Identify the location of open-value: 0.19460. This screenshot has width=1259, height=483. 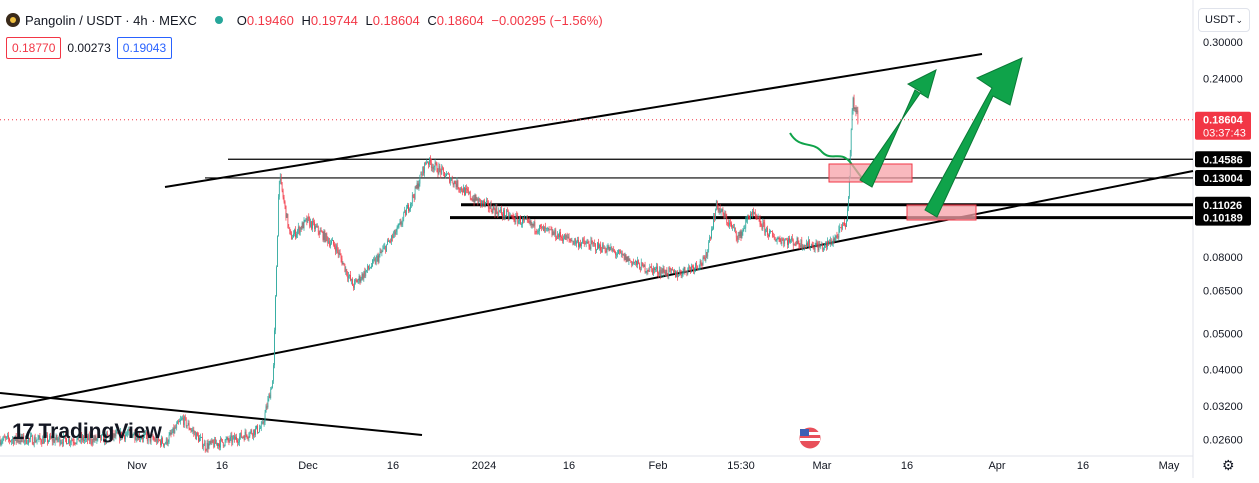
(270, 20).